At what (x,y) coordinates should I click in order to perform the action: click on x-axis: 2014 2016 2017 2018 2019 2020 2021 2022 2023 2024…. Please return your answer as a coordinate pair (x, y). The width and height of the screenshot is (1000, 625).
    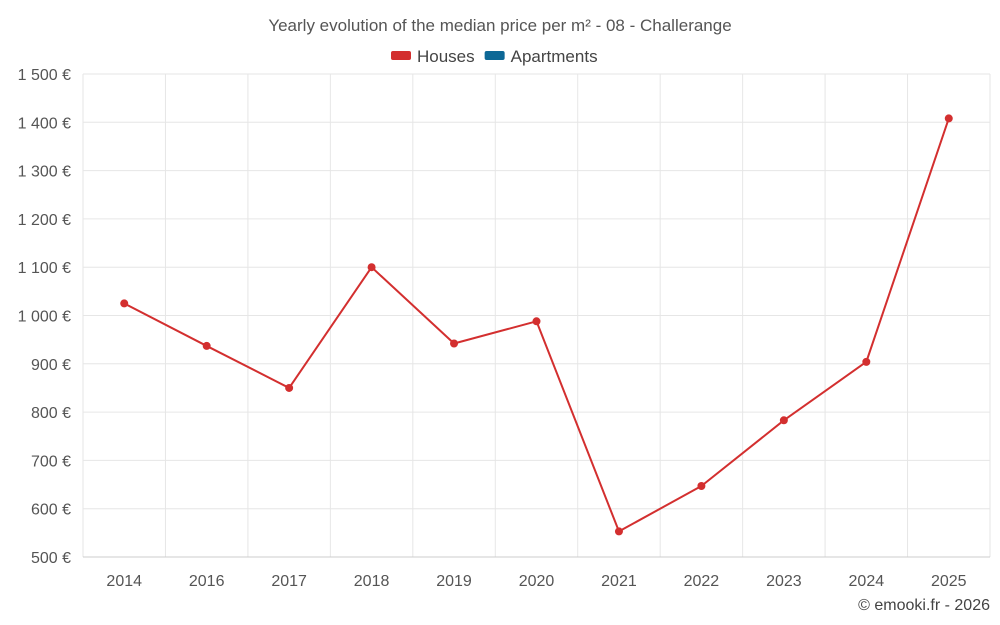
    Looking at the image, I should click on (536, 573).